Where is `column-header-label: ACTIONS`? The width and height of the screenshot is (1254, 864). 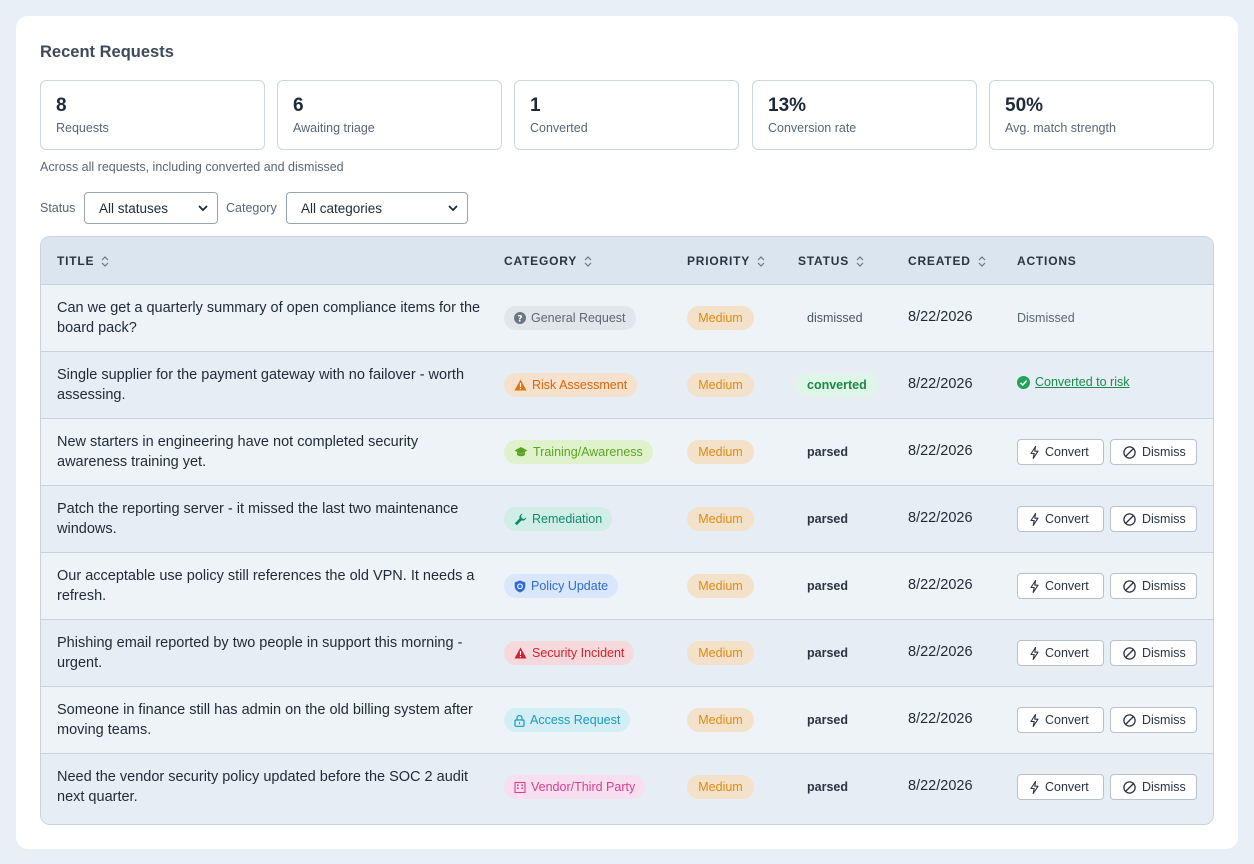
column-header-label: ACTIONS is located at coordinates (1047, 261).